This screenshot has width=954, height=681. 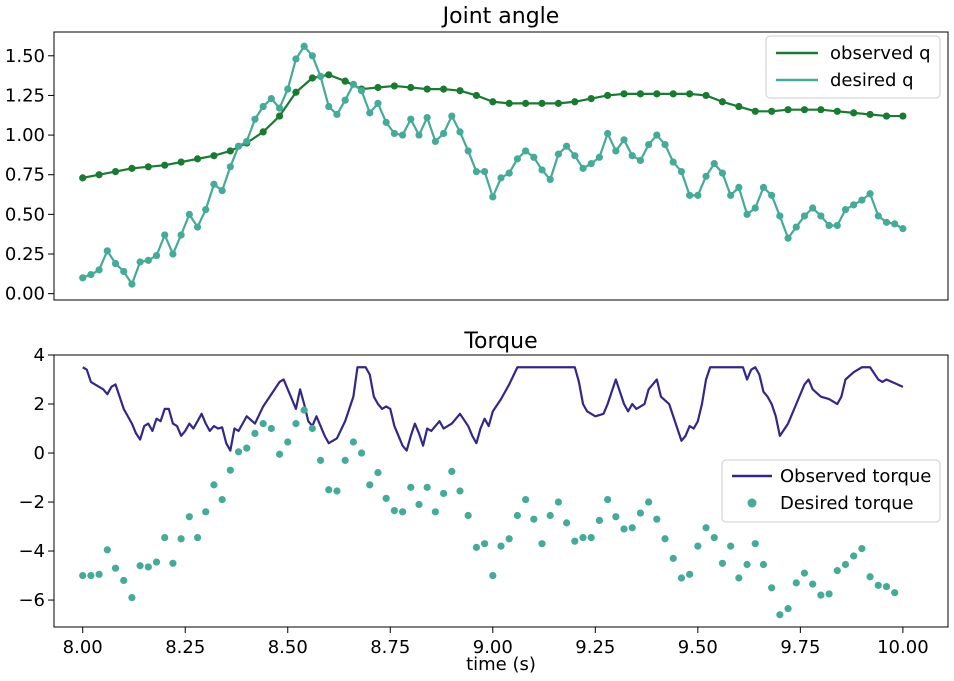 What do you see at coordinates (25, 294) in the screenshot?
I see `y-tick-label: 0.00` at bounding box center [25, 294].